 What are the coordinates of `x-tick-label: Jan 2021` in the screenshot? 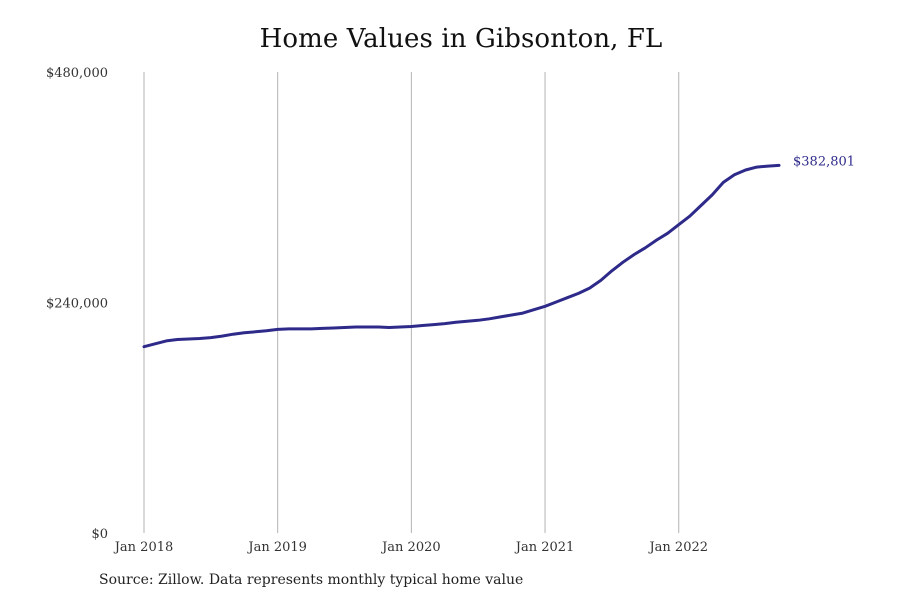 It's located at (544, 547).